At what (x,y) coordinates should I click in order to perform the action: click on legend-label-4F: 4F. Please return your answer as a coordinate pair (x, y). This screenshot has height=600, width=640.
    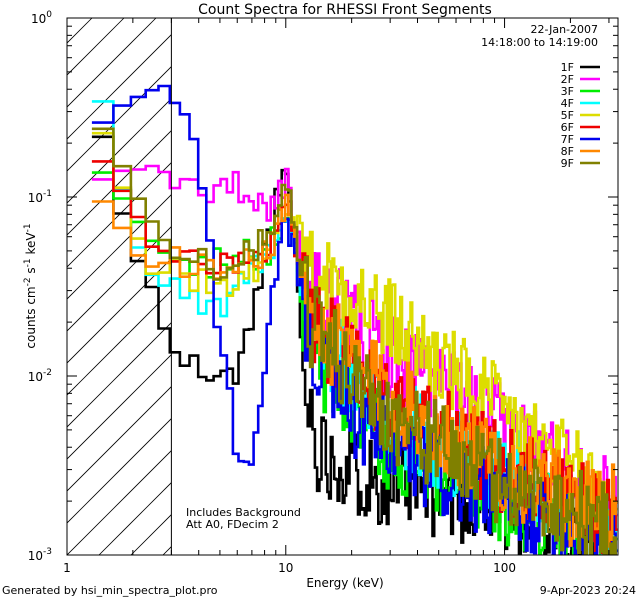
    Looking at the image, I should click on (567, 103).